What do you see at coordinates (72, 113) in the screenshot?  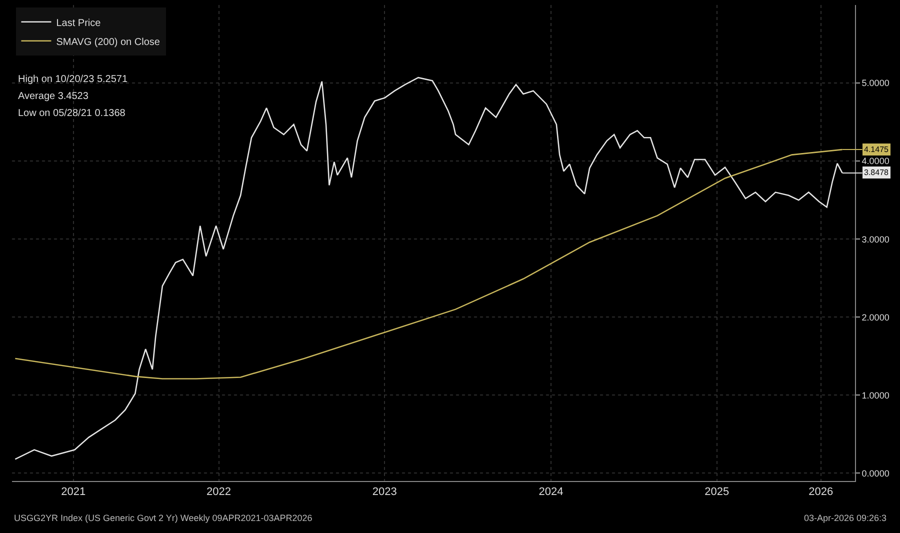 I see `annotation: Low on 05/28/21 0.1368` at bounding box center [72, 113].